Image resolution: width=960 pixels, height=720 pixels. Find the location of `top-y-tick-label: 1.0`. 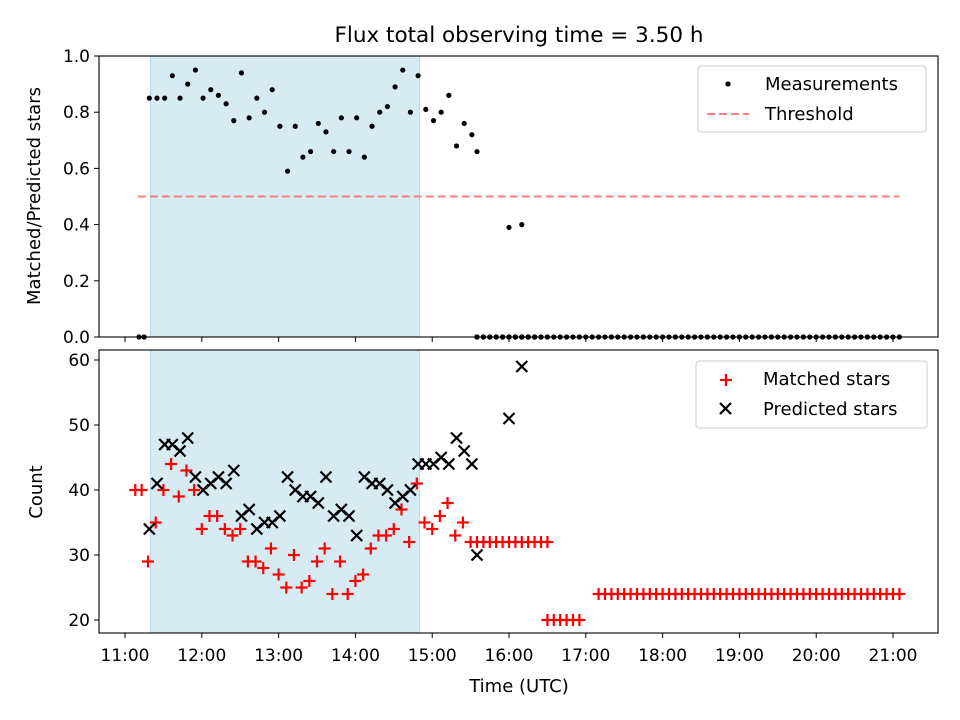

top-y-tick-label: 1.0 is located at coordinates (76, 57).